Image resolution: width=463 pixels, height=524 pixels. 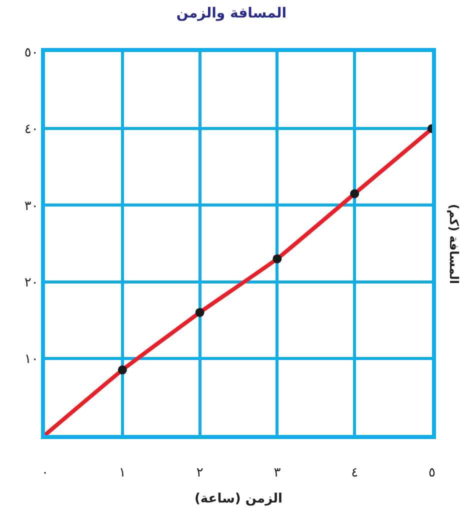 I want to click on x-tick-label: ١, so click(x=122, y=473).